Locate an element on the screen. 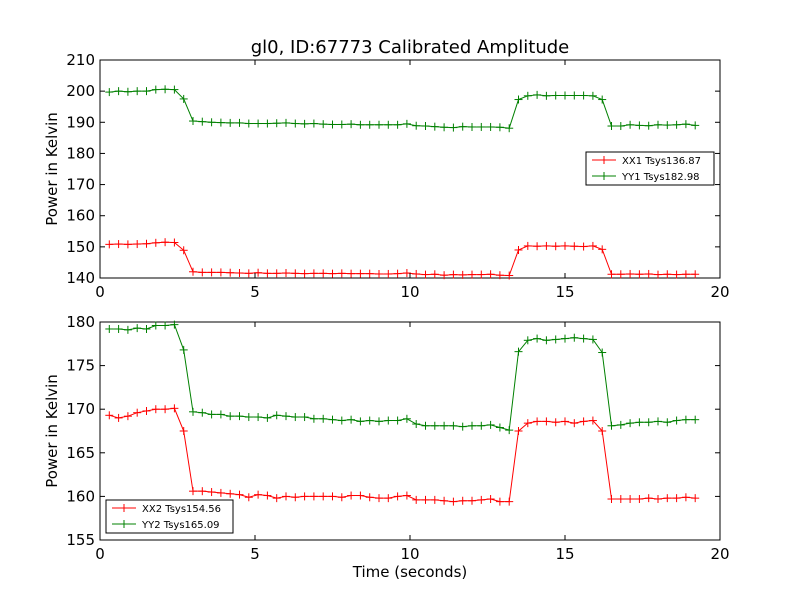 The width and height of the screenshot is (800, 600). top-y-tick-label-160: 160 is located at coordinates (80, 216).